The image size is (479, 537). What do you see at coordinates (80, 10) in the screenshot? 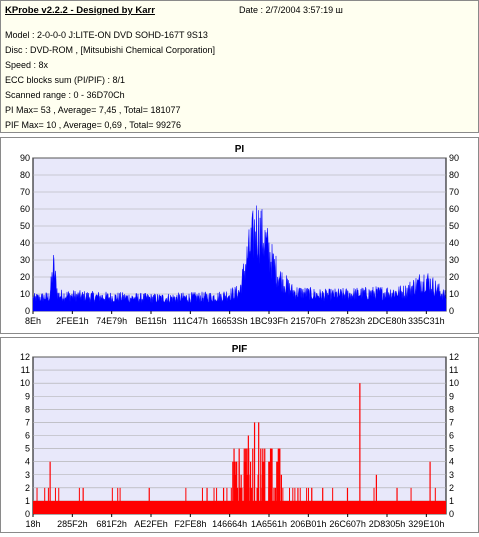
I see `app-title: KProbe v2.2.2 - Designed by Karr` at bounding box center [80, 10].